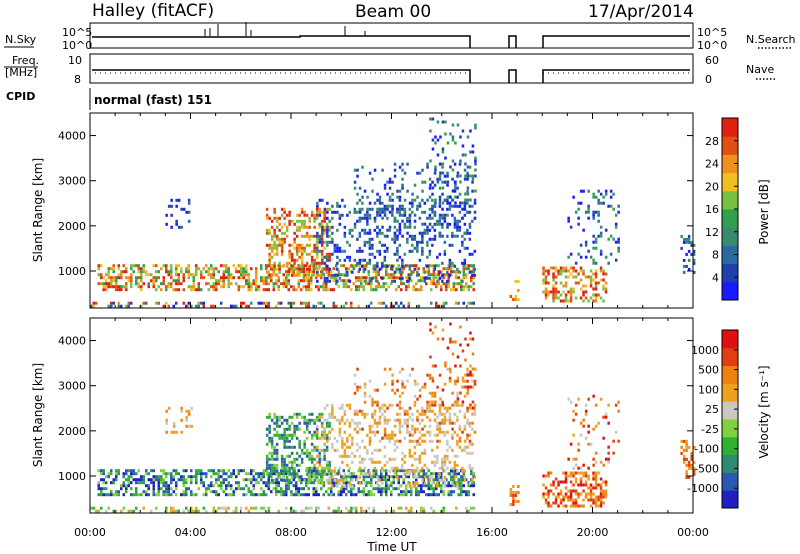 The height and width of the screenshot is (554, 800). I want to click on freq-tick-high: 10, so click(75, 60).